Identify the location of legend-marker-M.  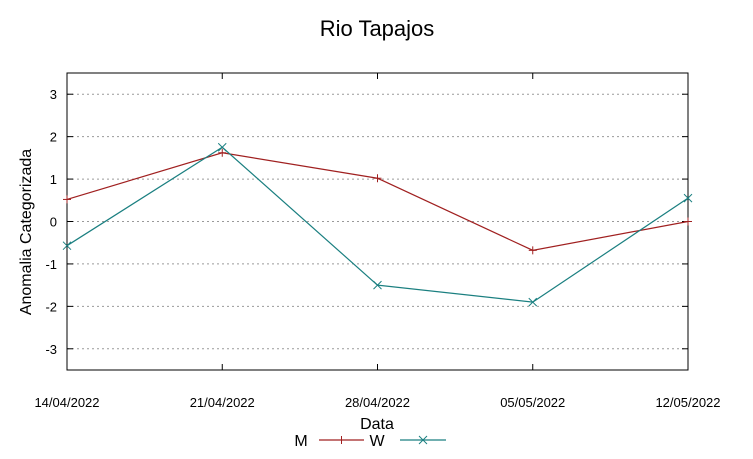
(341, 440).